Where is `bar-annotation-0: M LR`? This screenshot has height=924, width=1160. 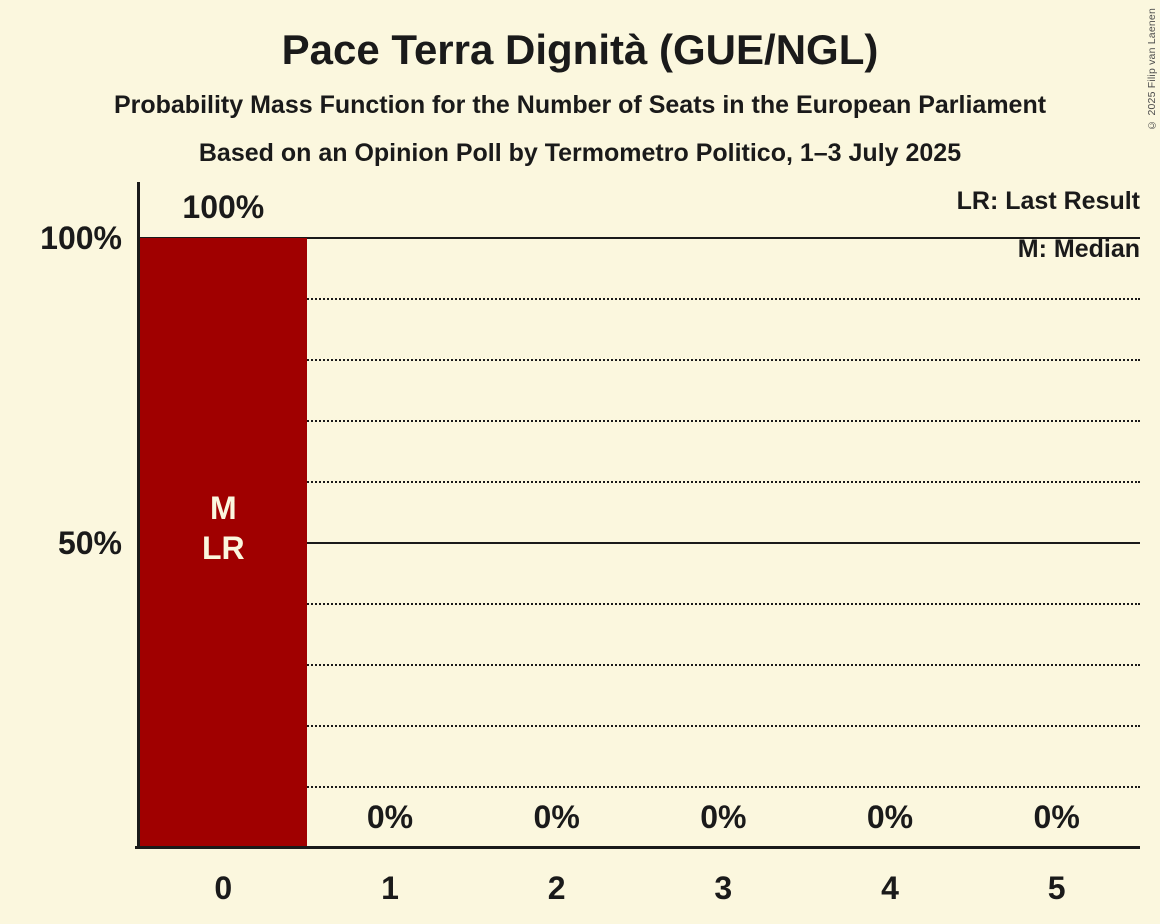
bar-annotation-0: M LR is located at coordinates (223, 543).